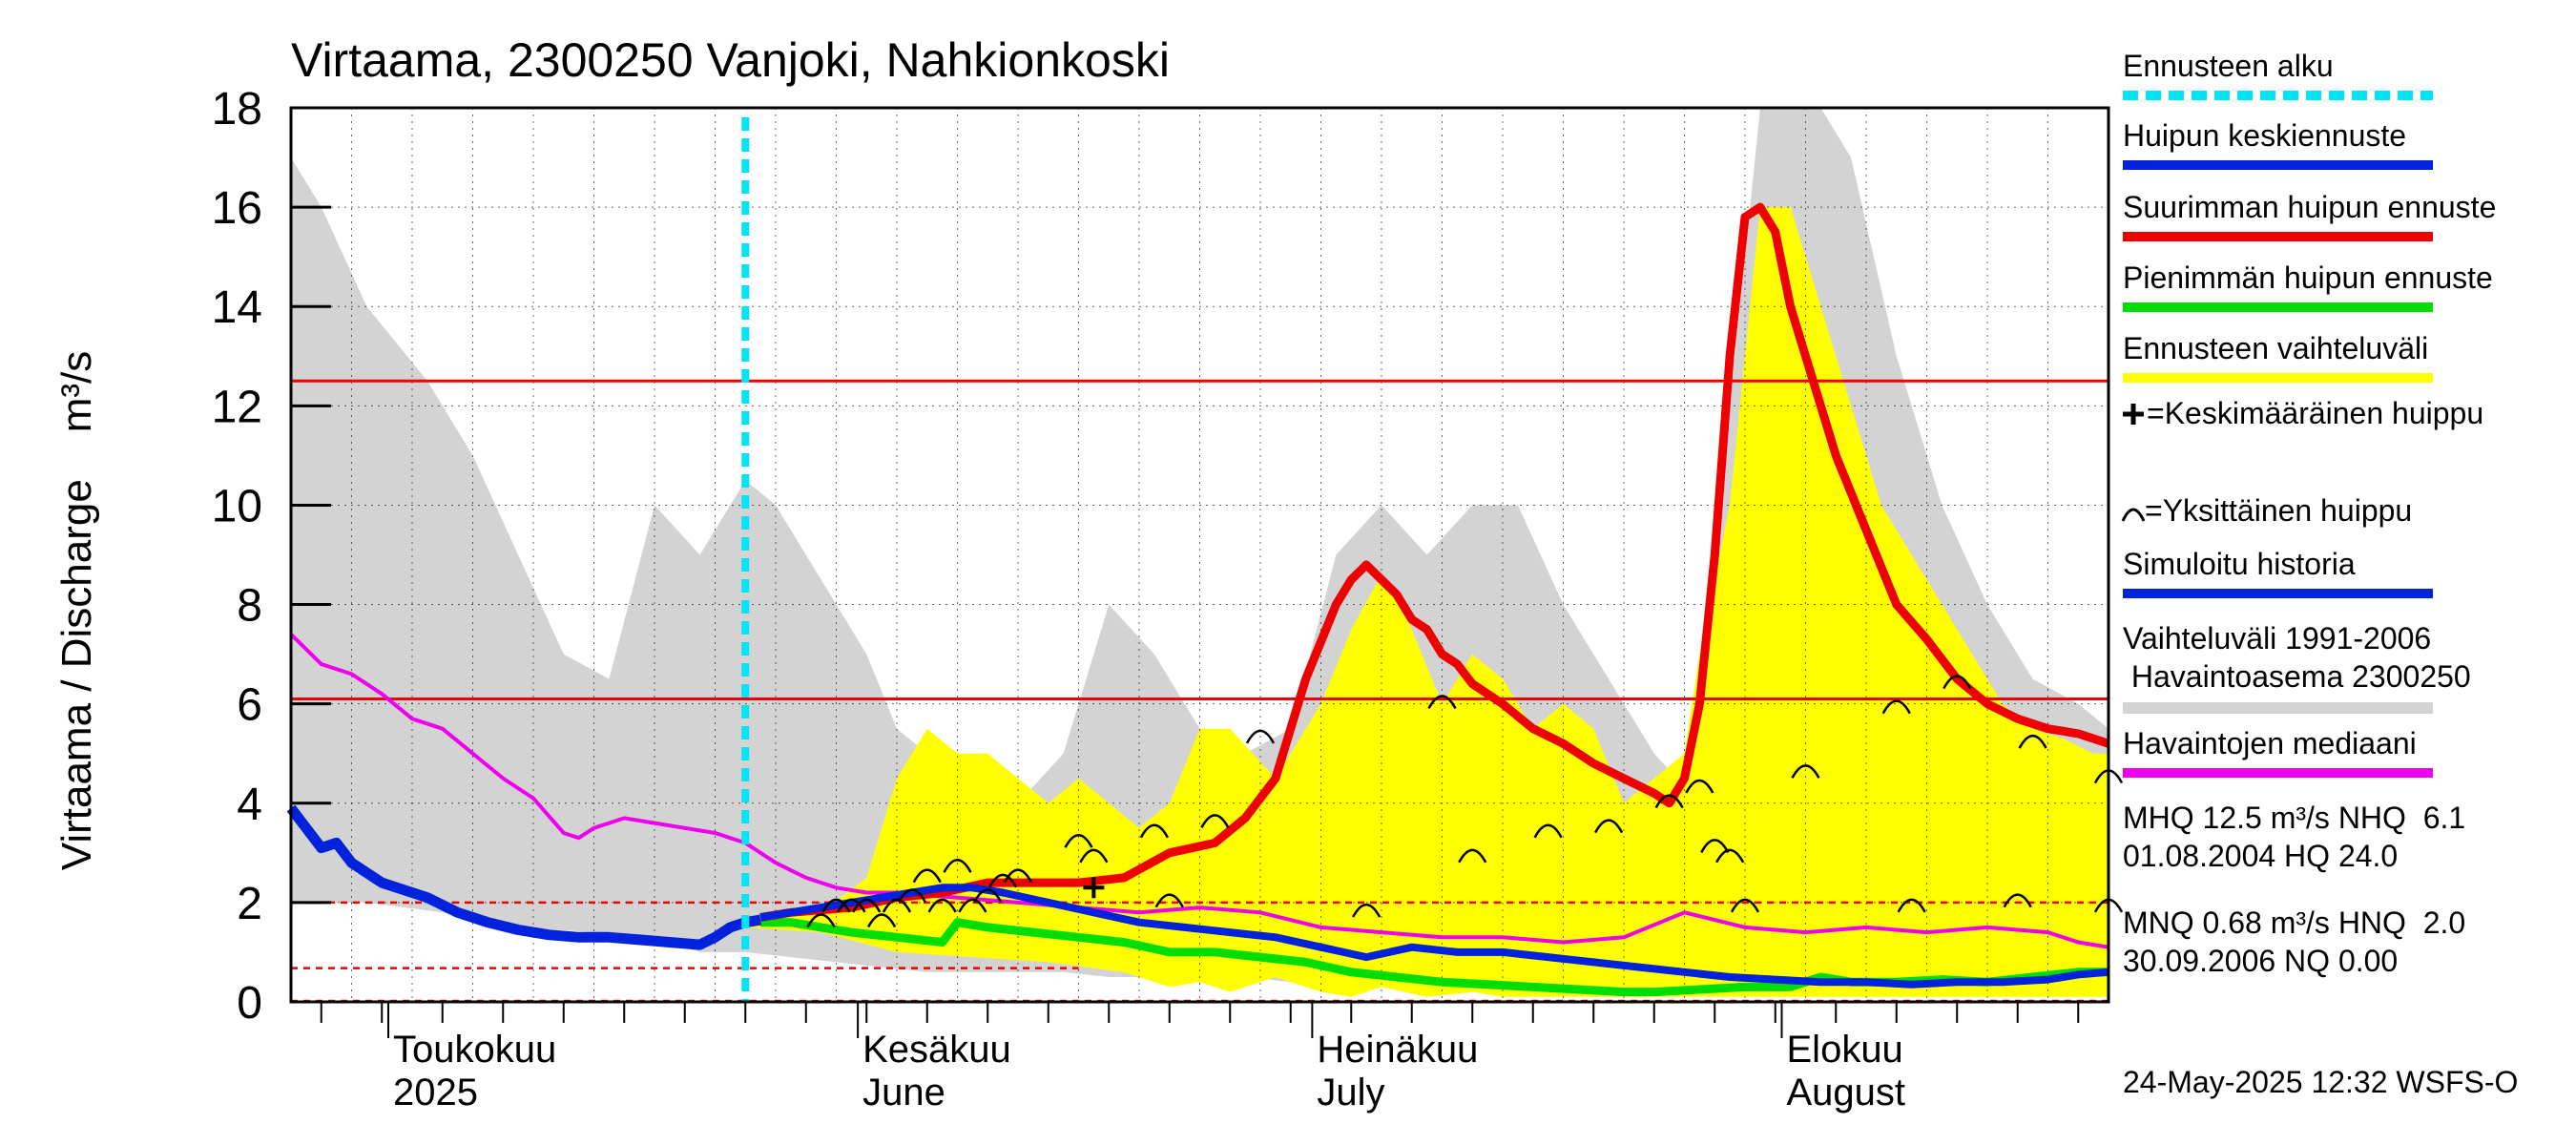  I want to click on stats-line-2: 01.08.2004 HQ 24.0, so click(2260, 856).